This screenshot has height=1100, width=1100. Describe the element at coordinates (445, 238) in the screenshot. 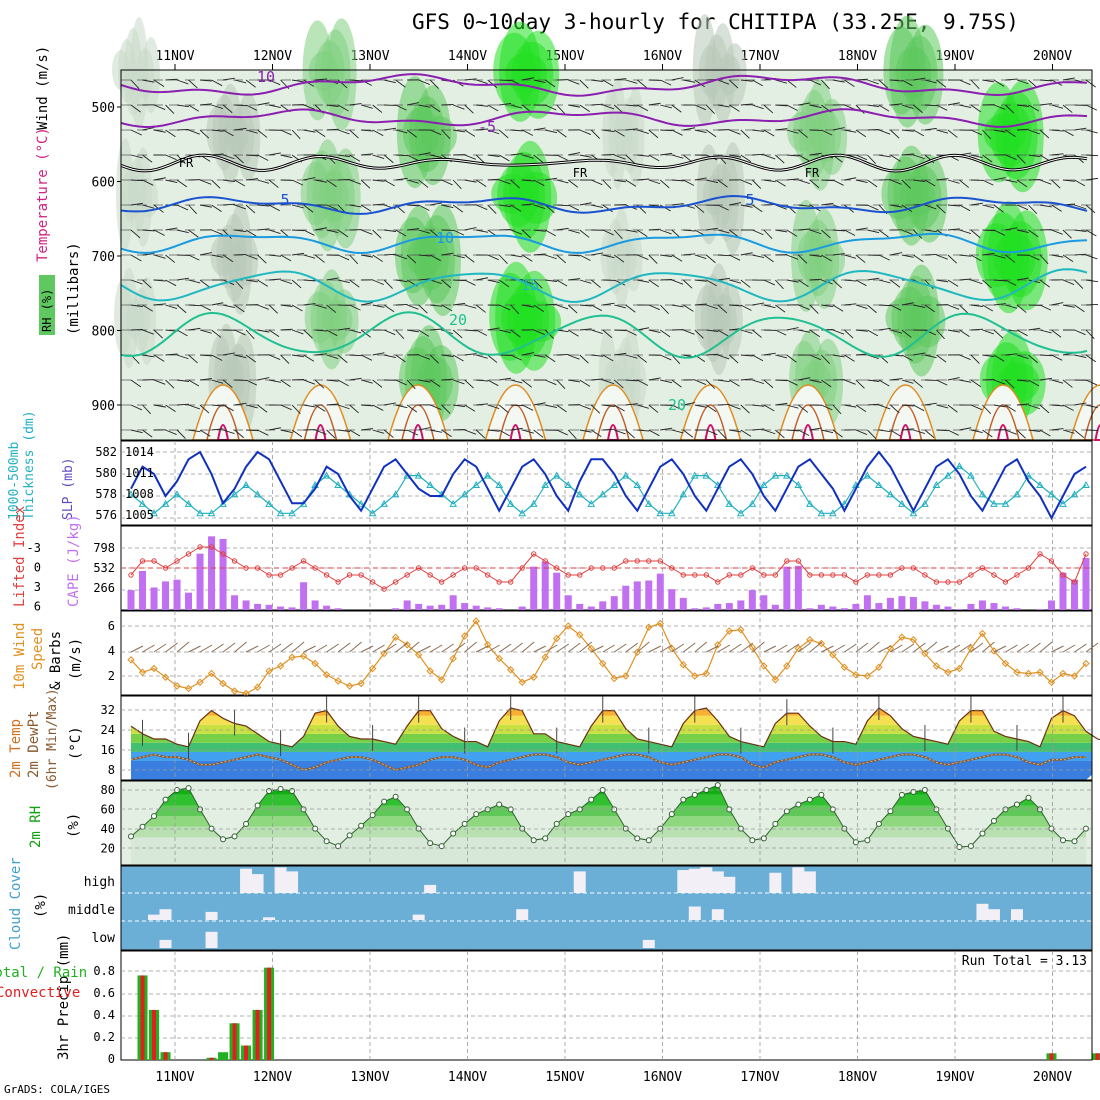

I see `contour-label: 10` at that location.